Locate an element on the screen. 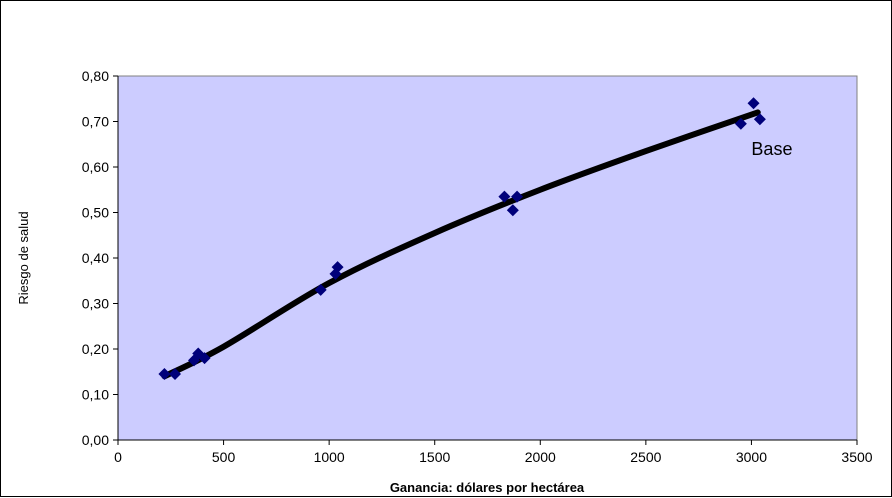 The width and height of the screenshot is (892, 498). y-axis-title: Riesgo de salud is located at coordinates (23, 257).